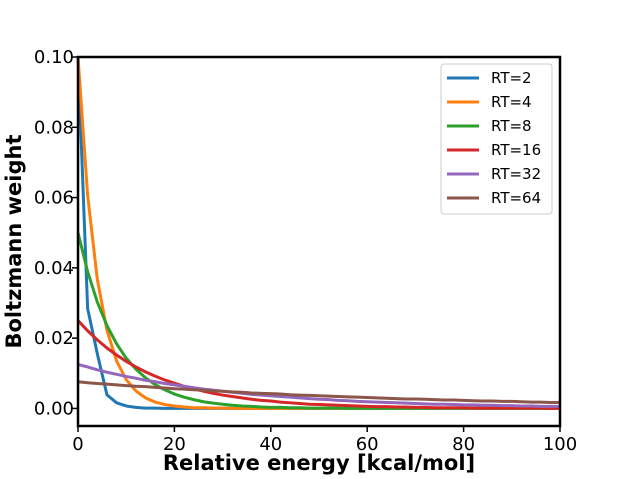 The height and width of the screenshot is (479, 623). I want to click on y-tick-label: 0.06, so click(54, 198).